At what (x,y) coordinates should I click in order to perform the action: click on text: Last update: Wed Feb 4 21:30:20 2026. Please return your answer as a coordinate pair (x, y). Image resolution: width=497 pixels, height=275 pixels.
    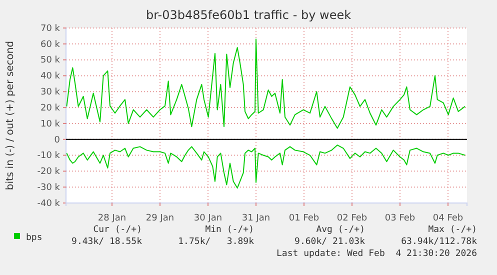
    Looking at the image, I should click on (376, 254).